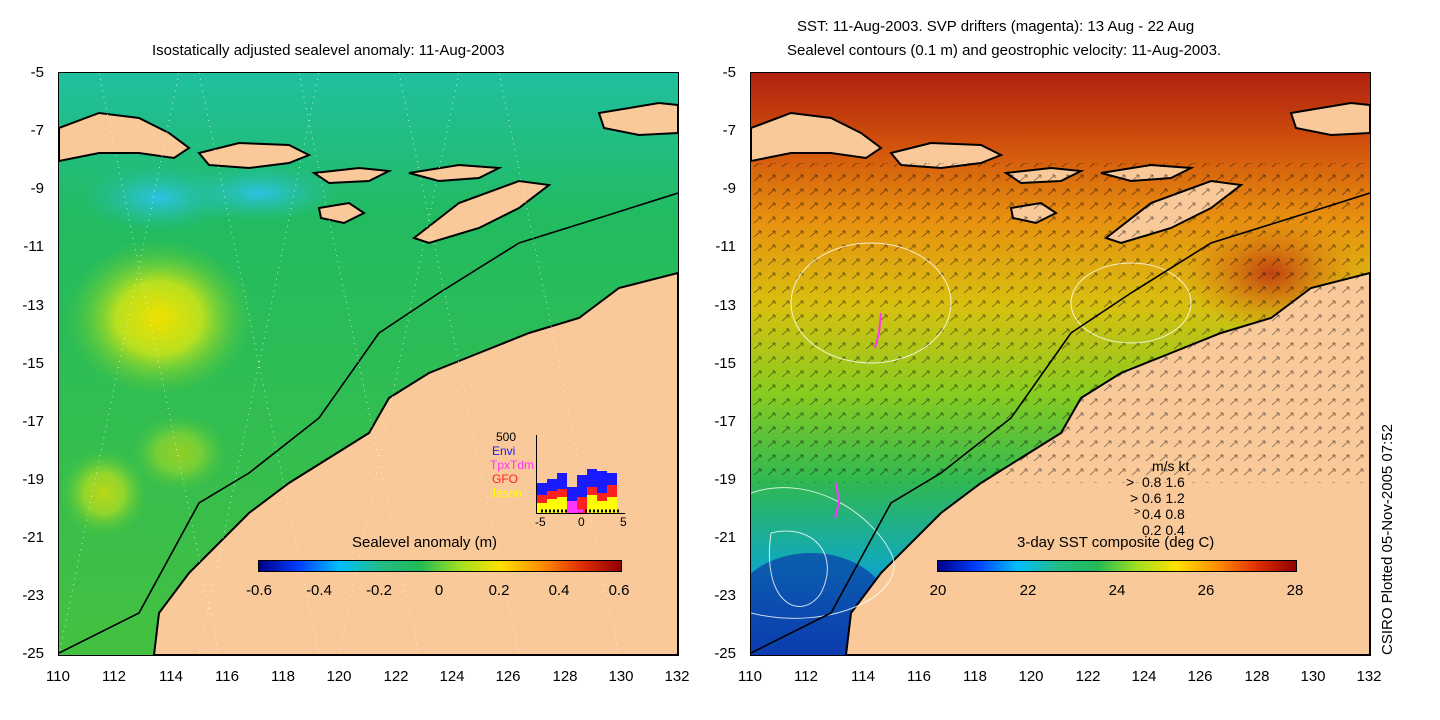 This screenshot has width=1440, height=720. Describe the element at coordinates (619, 590) in the screenshot. I see `sealevel-colorbar-tick: 0.6` at that location.